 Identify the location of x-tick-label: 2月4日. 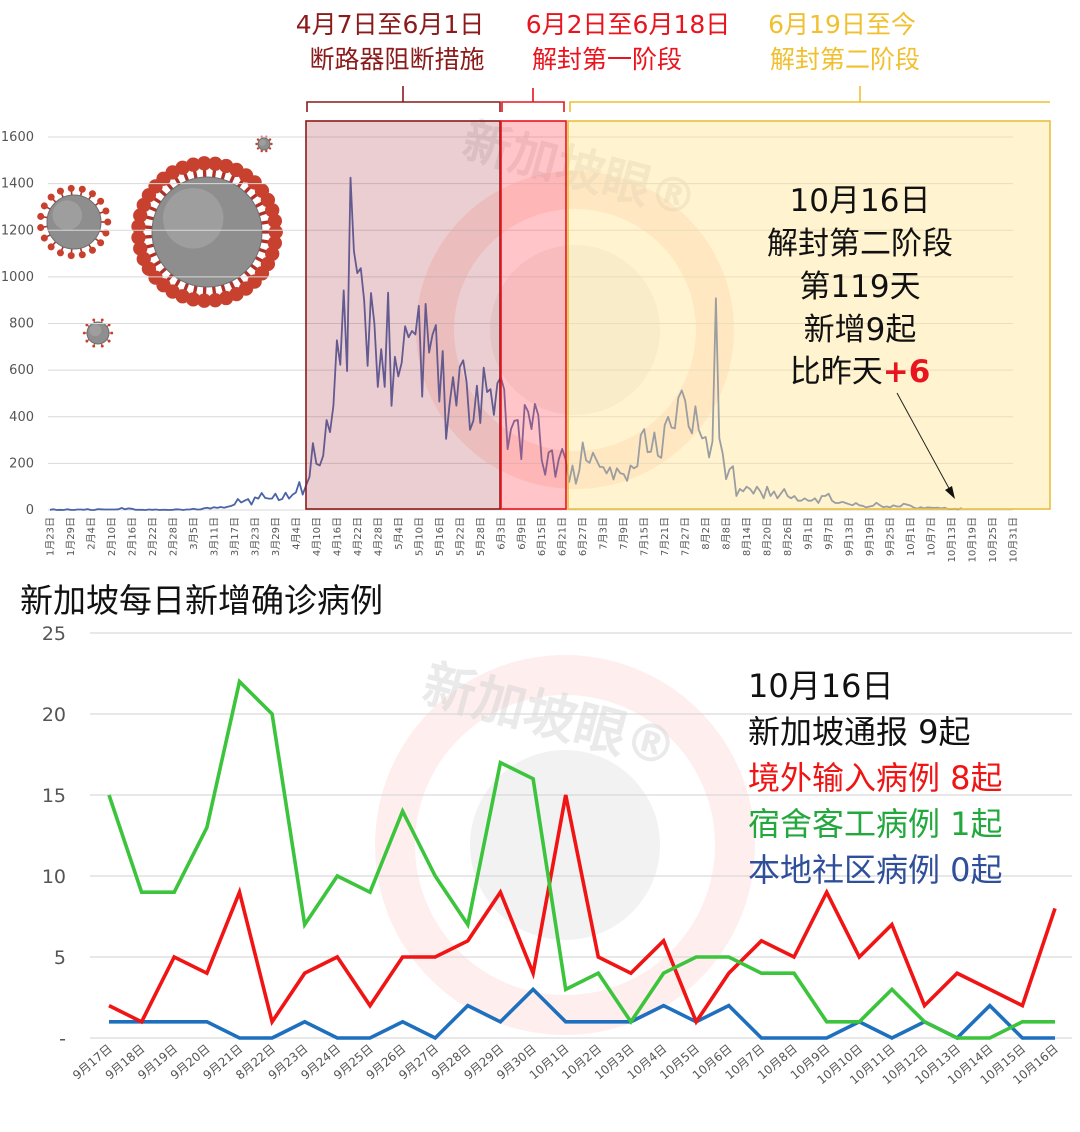
(91, 533).